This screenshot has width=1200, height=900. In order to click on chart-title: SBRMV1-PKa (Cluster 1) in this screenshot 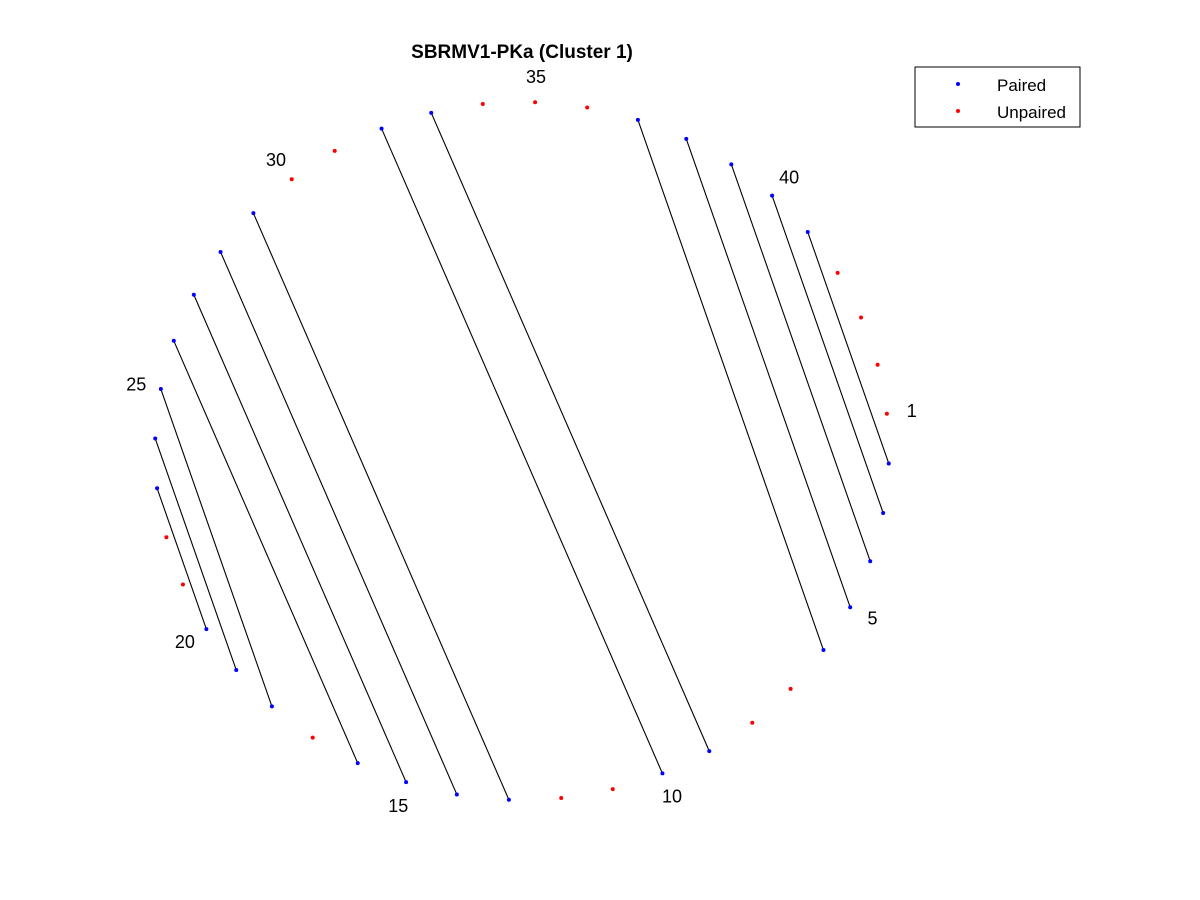, I will do `click(522, 52)`.